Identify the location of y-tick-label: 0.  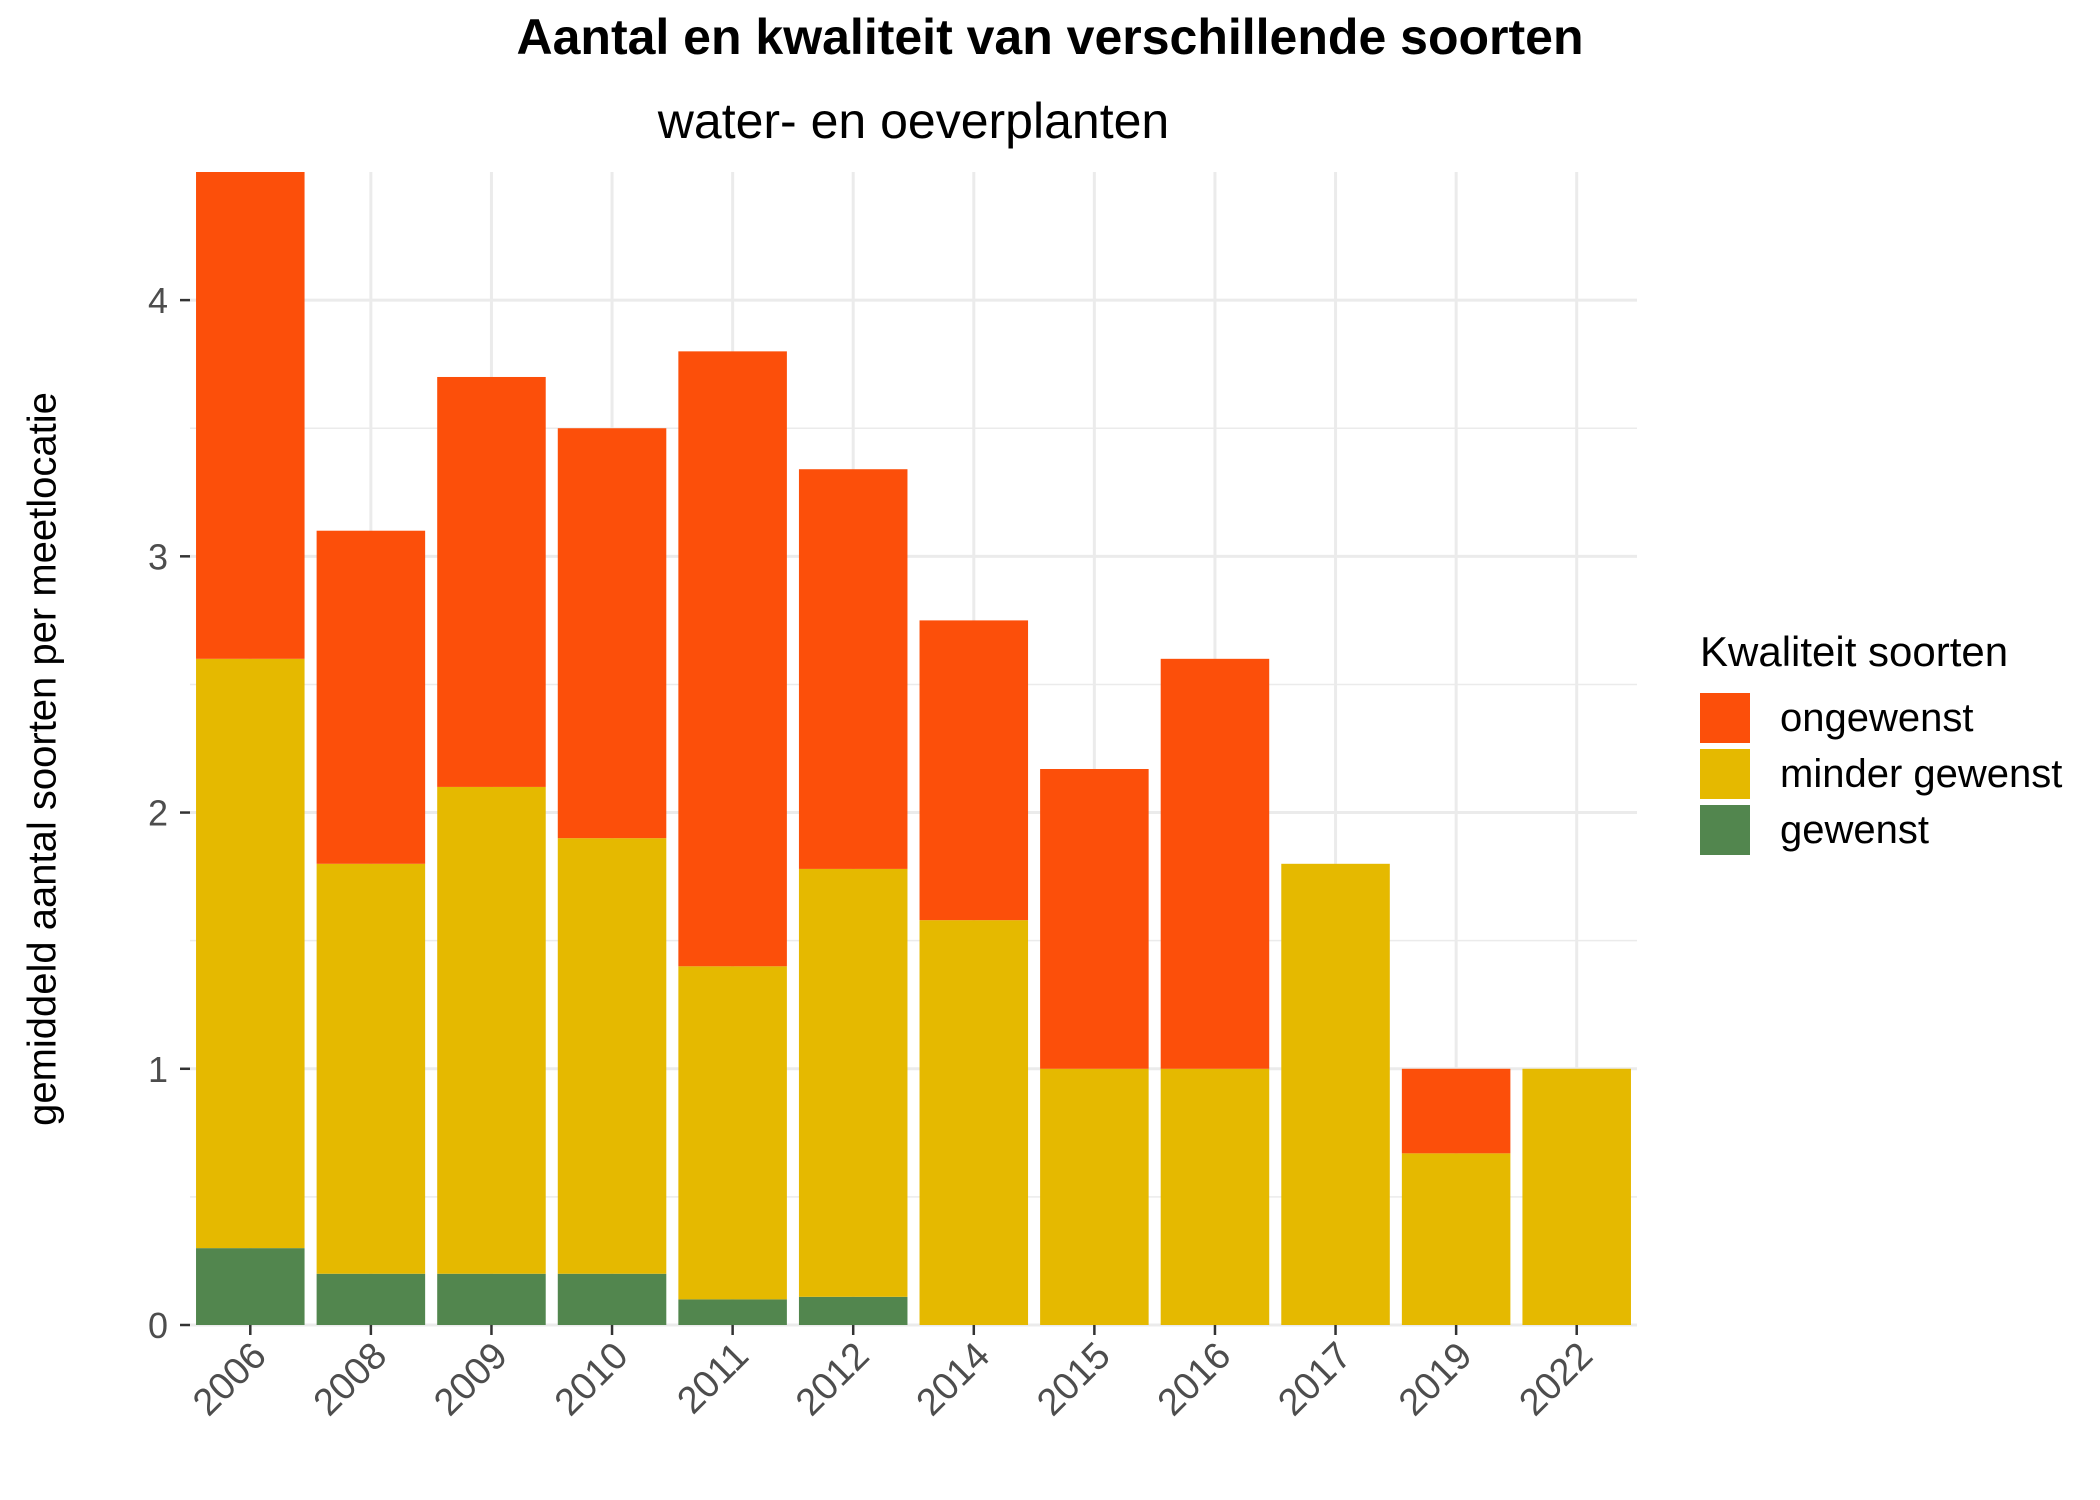
(158, 1325).